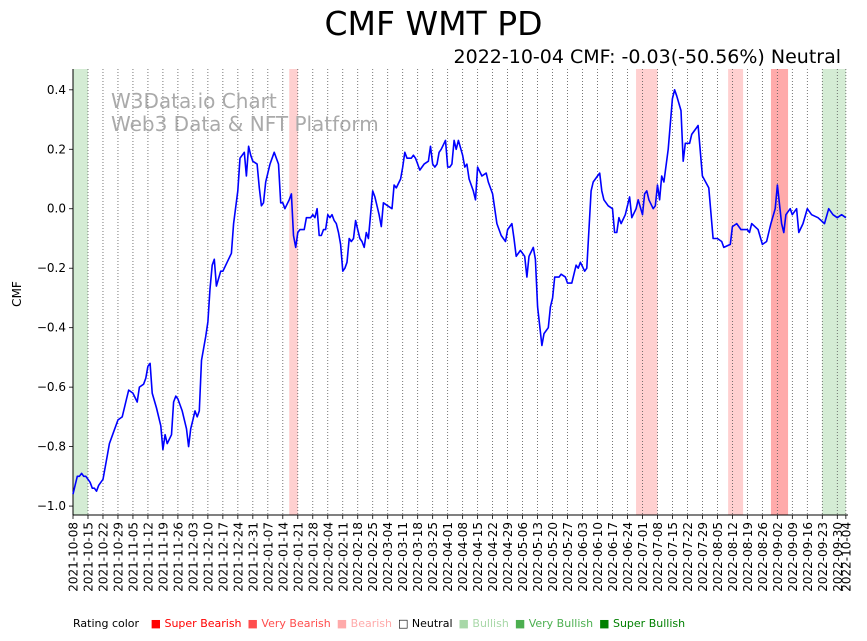 This screenshot has width=867, height=641. What do you see at coordinates (688, 557) in the screenshot?
I see `x-tick-label: 2022-07-22` at bounding box center [688, 557].